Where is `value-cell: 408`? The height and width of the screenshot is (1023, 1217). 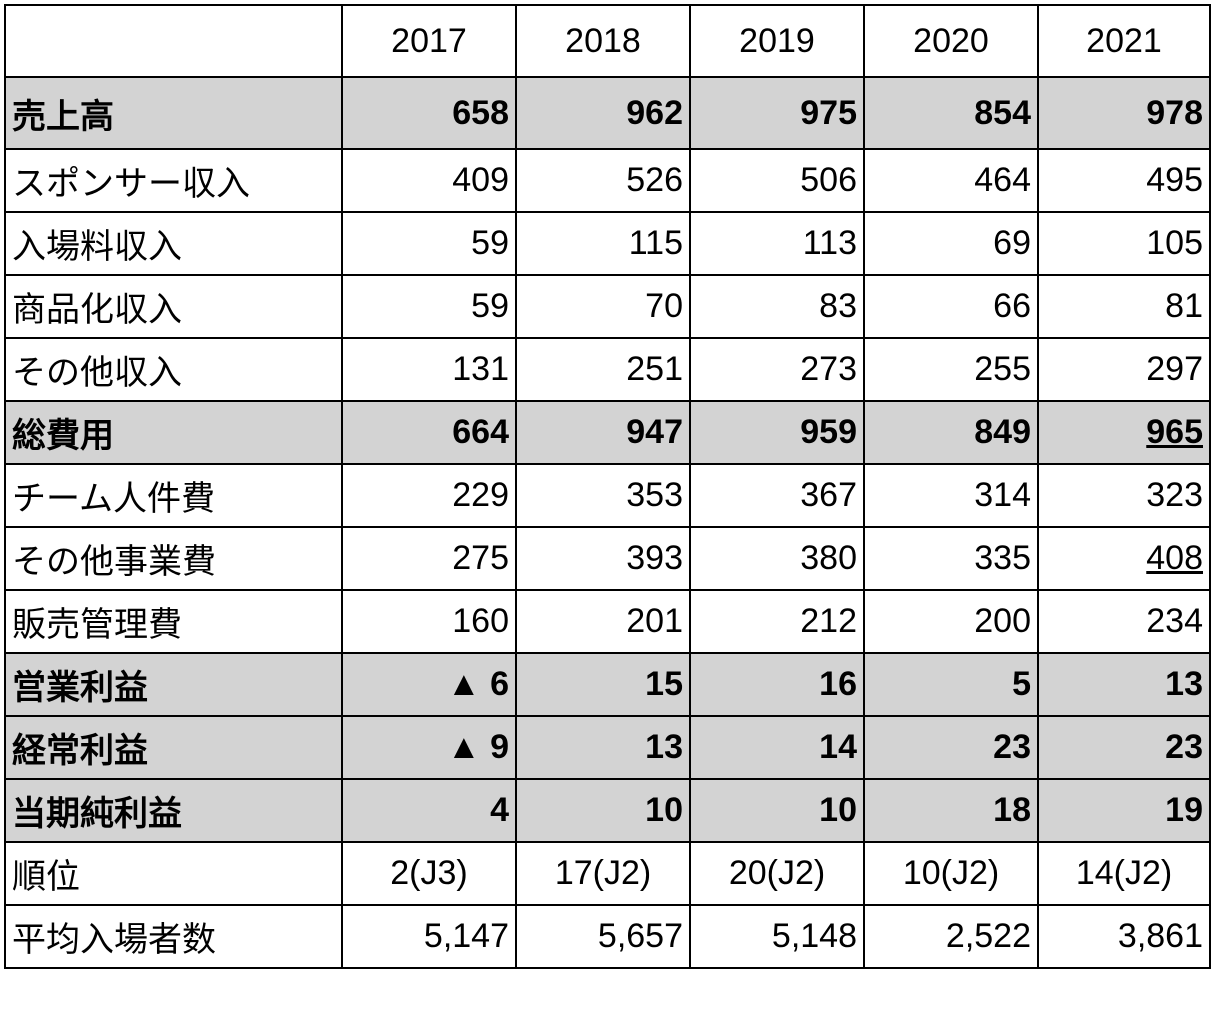
value-cell: 408 is located at coordinates (1124, 558).